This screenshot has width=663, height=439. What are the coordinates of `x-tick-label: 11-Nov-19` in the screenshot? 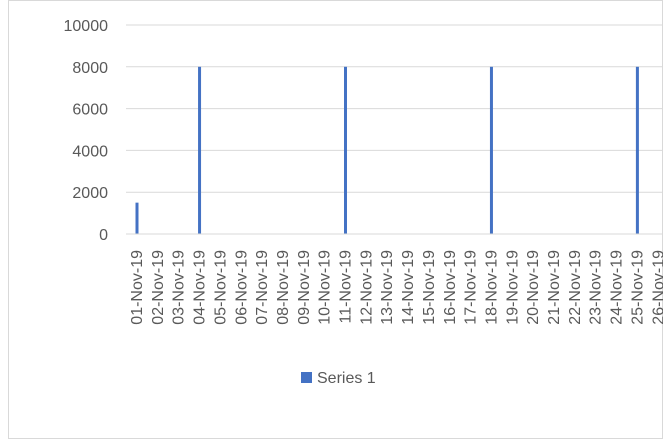 It's located at (346, 287).